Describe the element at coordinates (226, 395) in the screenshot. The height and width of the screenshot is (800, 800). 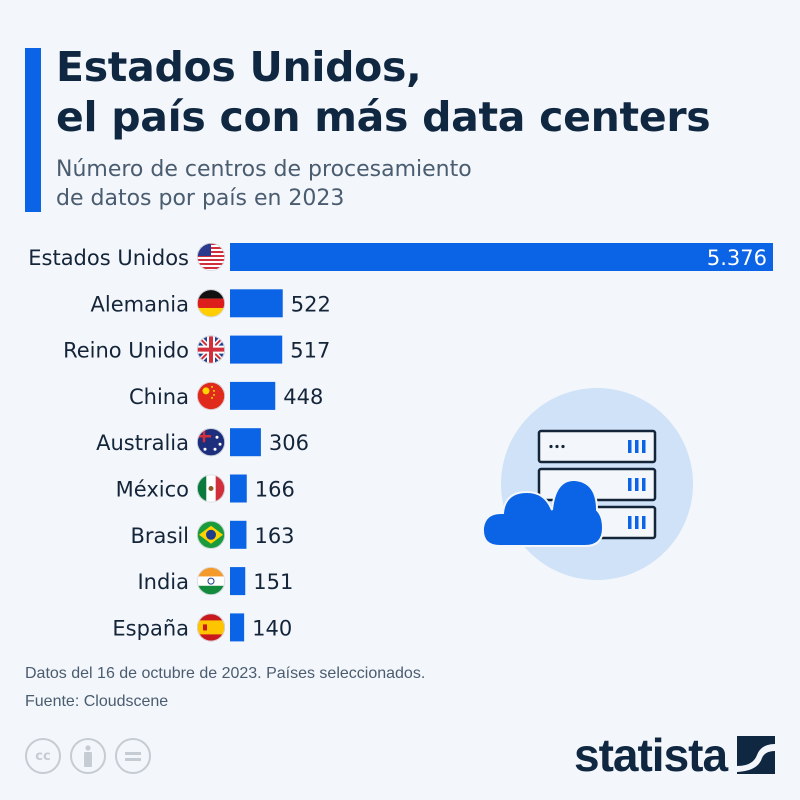
I see `bar-row: China 448` at that location.